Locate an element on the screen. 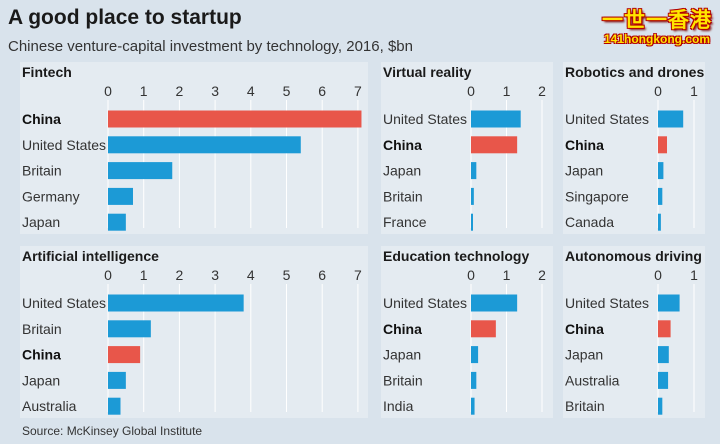  watermark-logo: 一世一香港 141hongkong.com is located at coordinates (657, 25).